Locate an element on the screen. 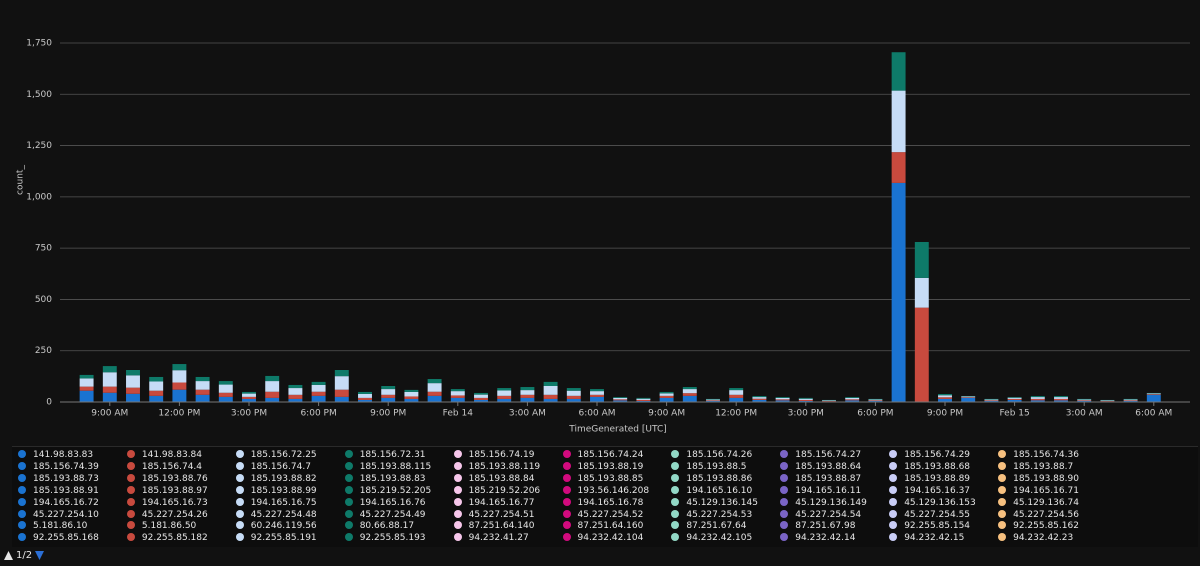 Image resolution: width=1200 pixels, height=566 pixels. legend-item: 45.227.254.54 is located at coordinates (820, 515).